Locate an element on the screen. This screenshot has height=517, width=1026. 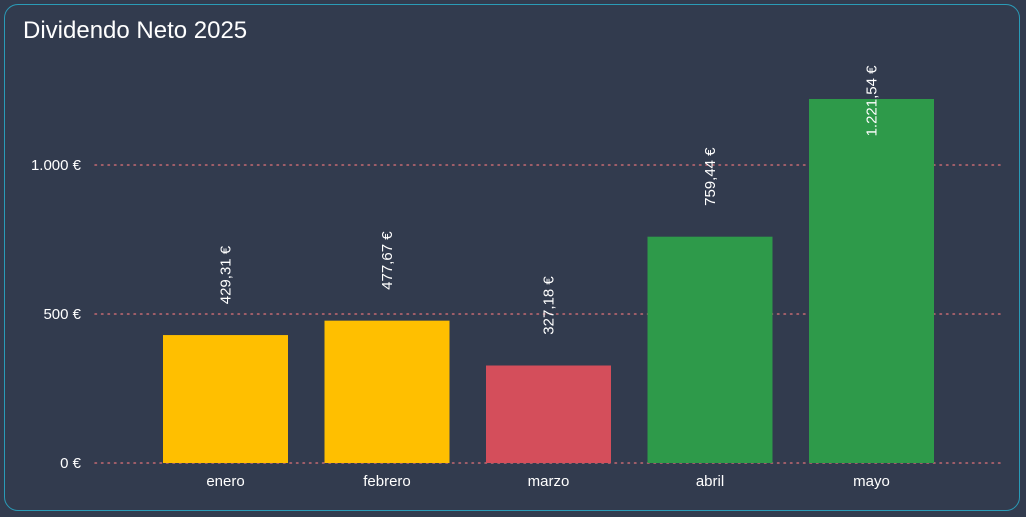
x-category-label: enero is located at coordinates (225, 481).